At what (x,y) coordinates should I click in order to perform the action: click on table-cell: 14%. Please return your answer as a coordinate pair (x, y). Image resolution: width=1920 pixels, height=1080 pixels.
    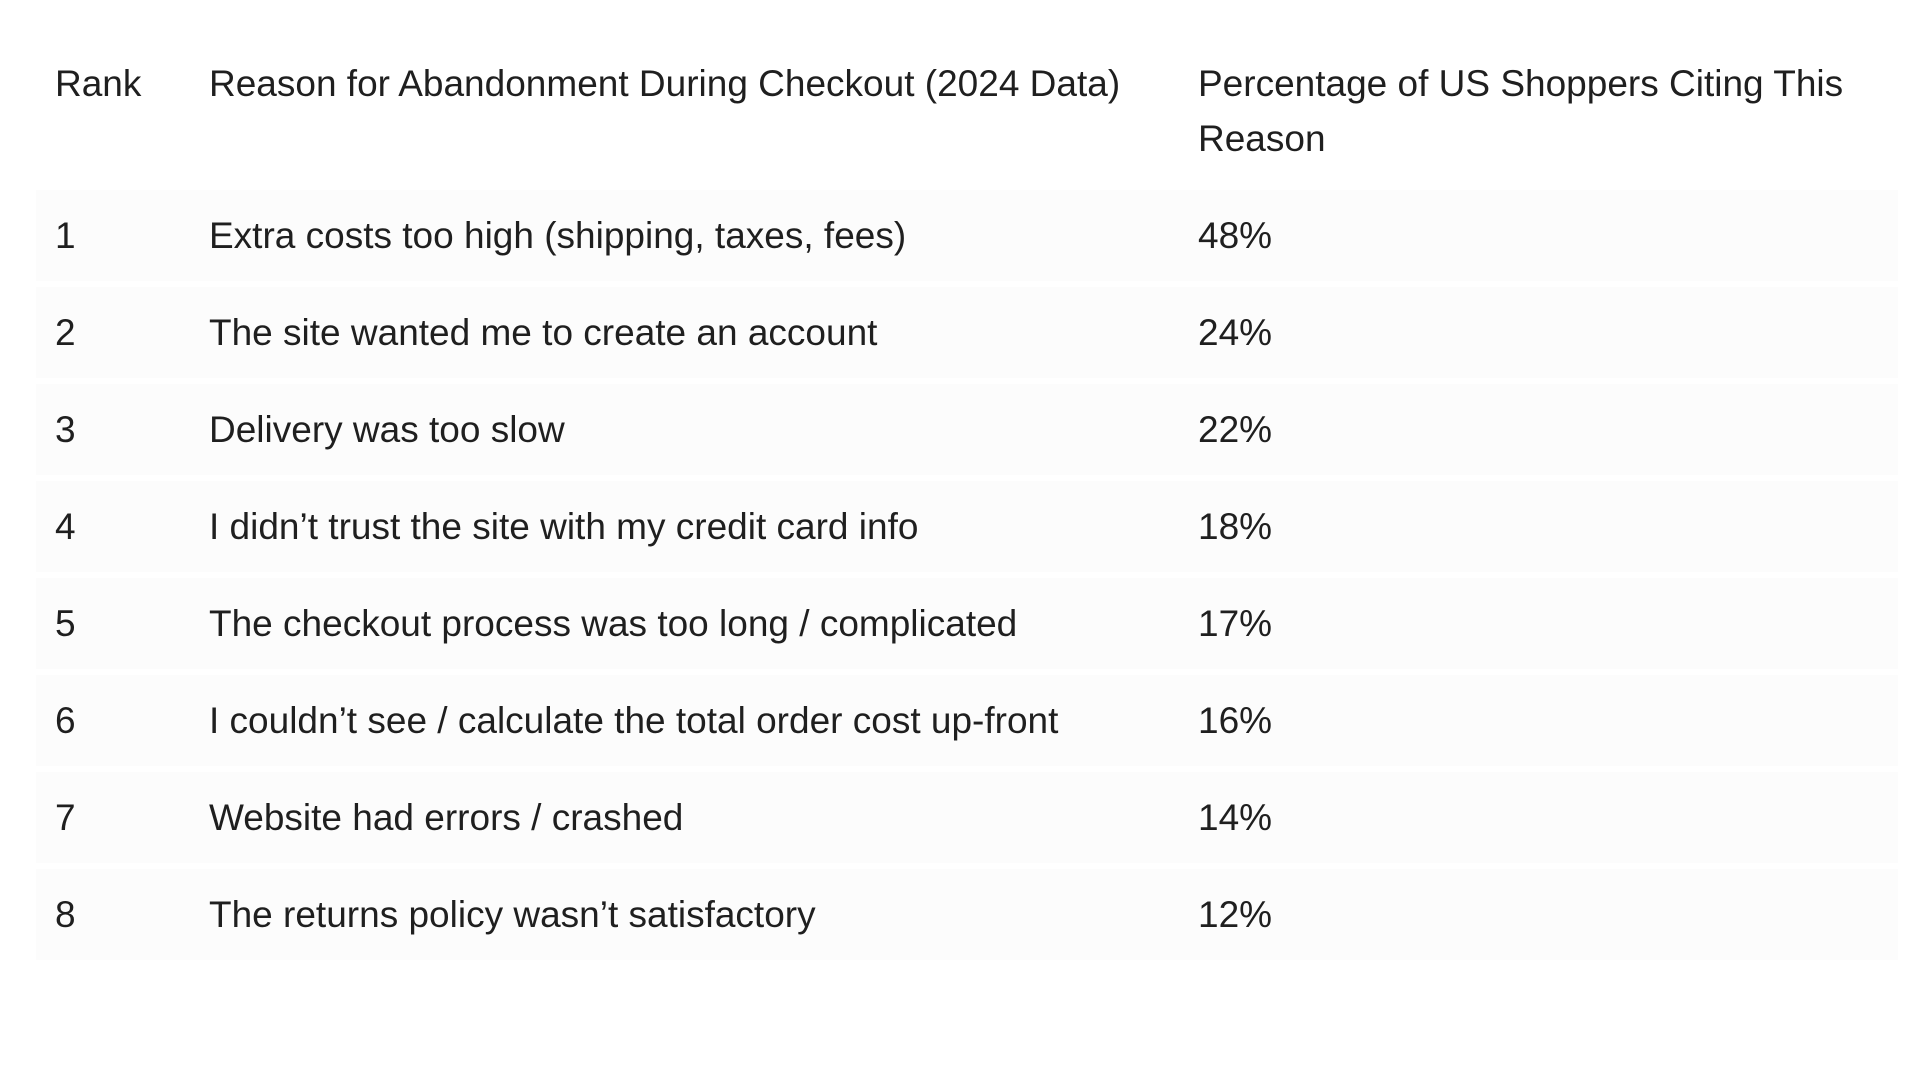
    Looking at the image, I should click on (1538, 817).